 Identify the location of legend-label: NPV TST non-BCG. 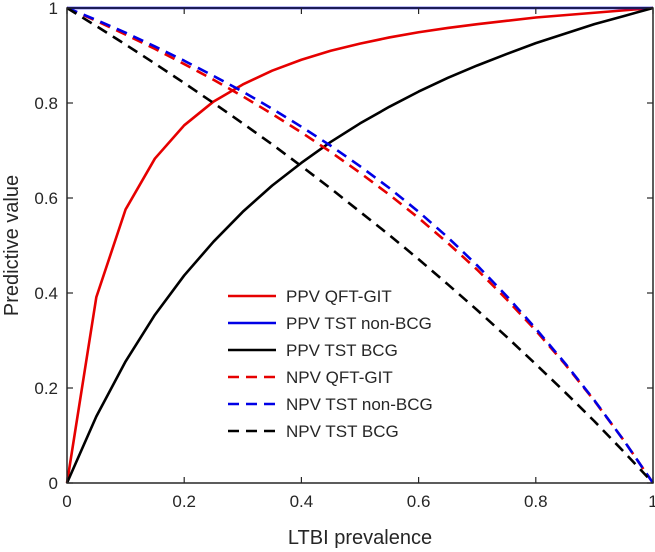
(359, 404).